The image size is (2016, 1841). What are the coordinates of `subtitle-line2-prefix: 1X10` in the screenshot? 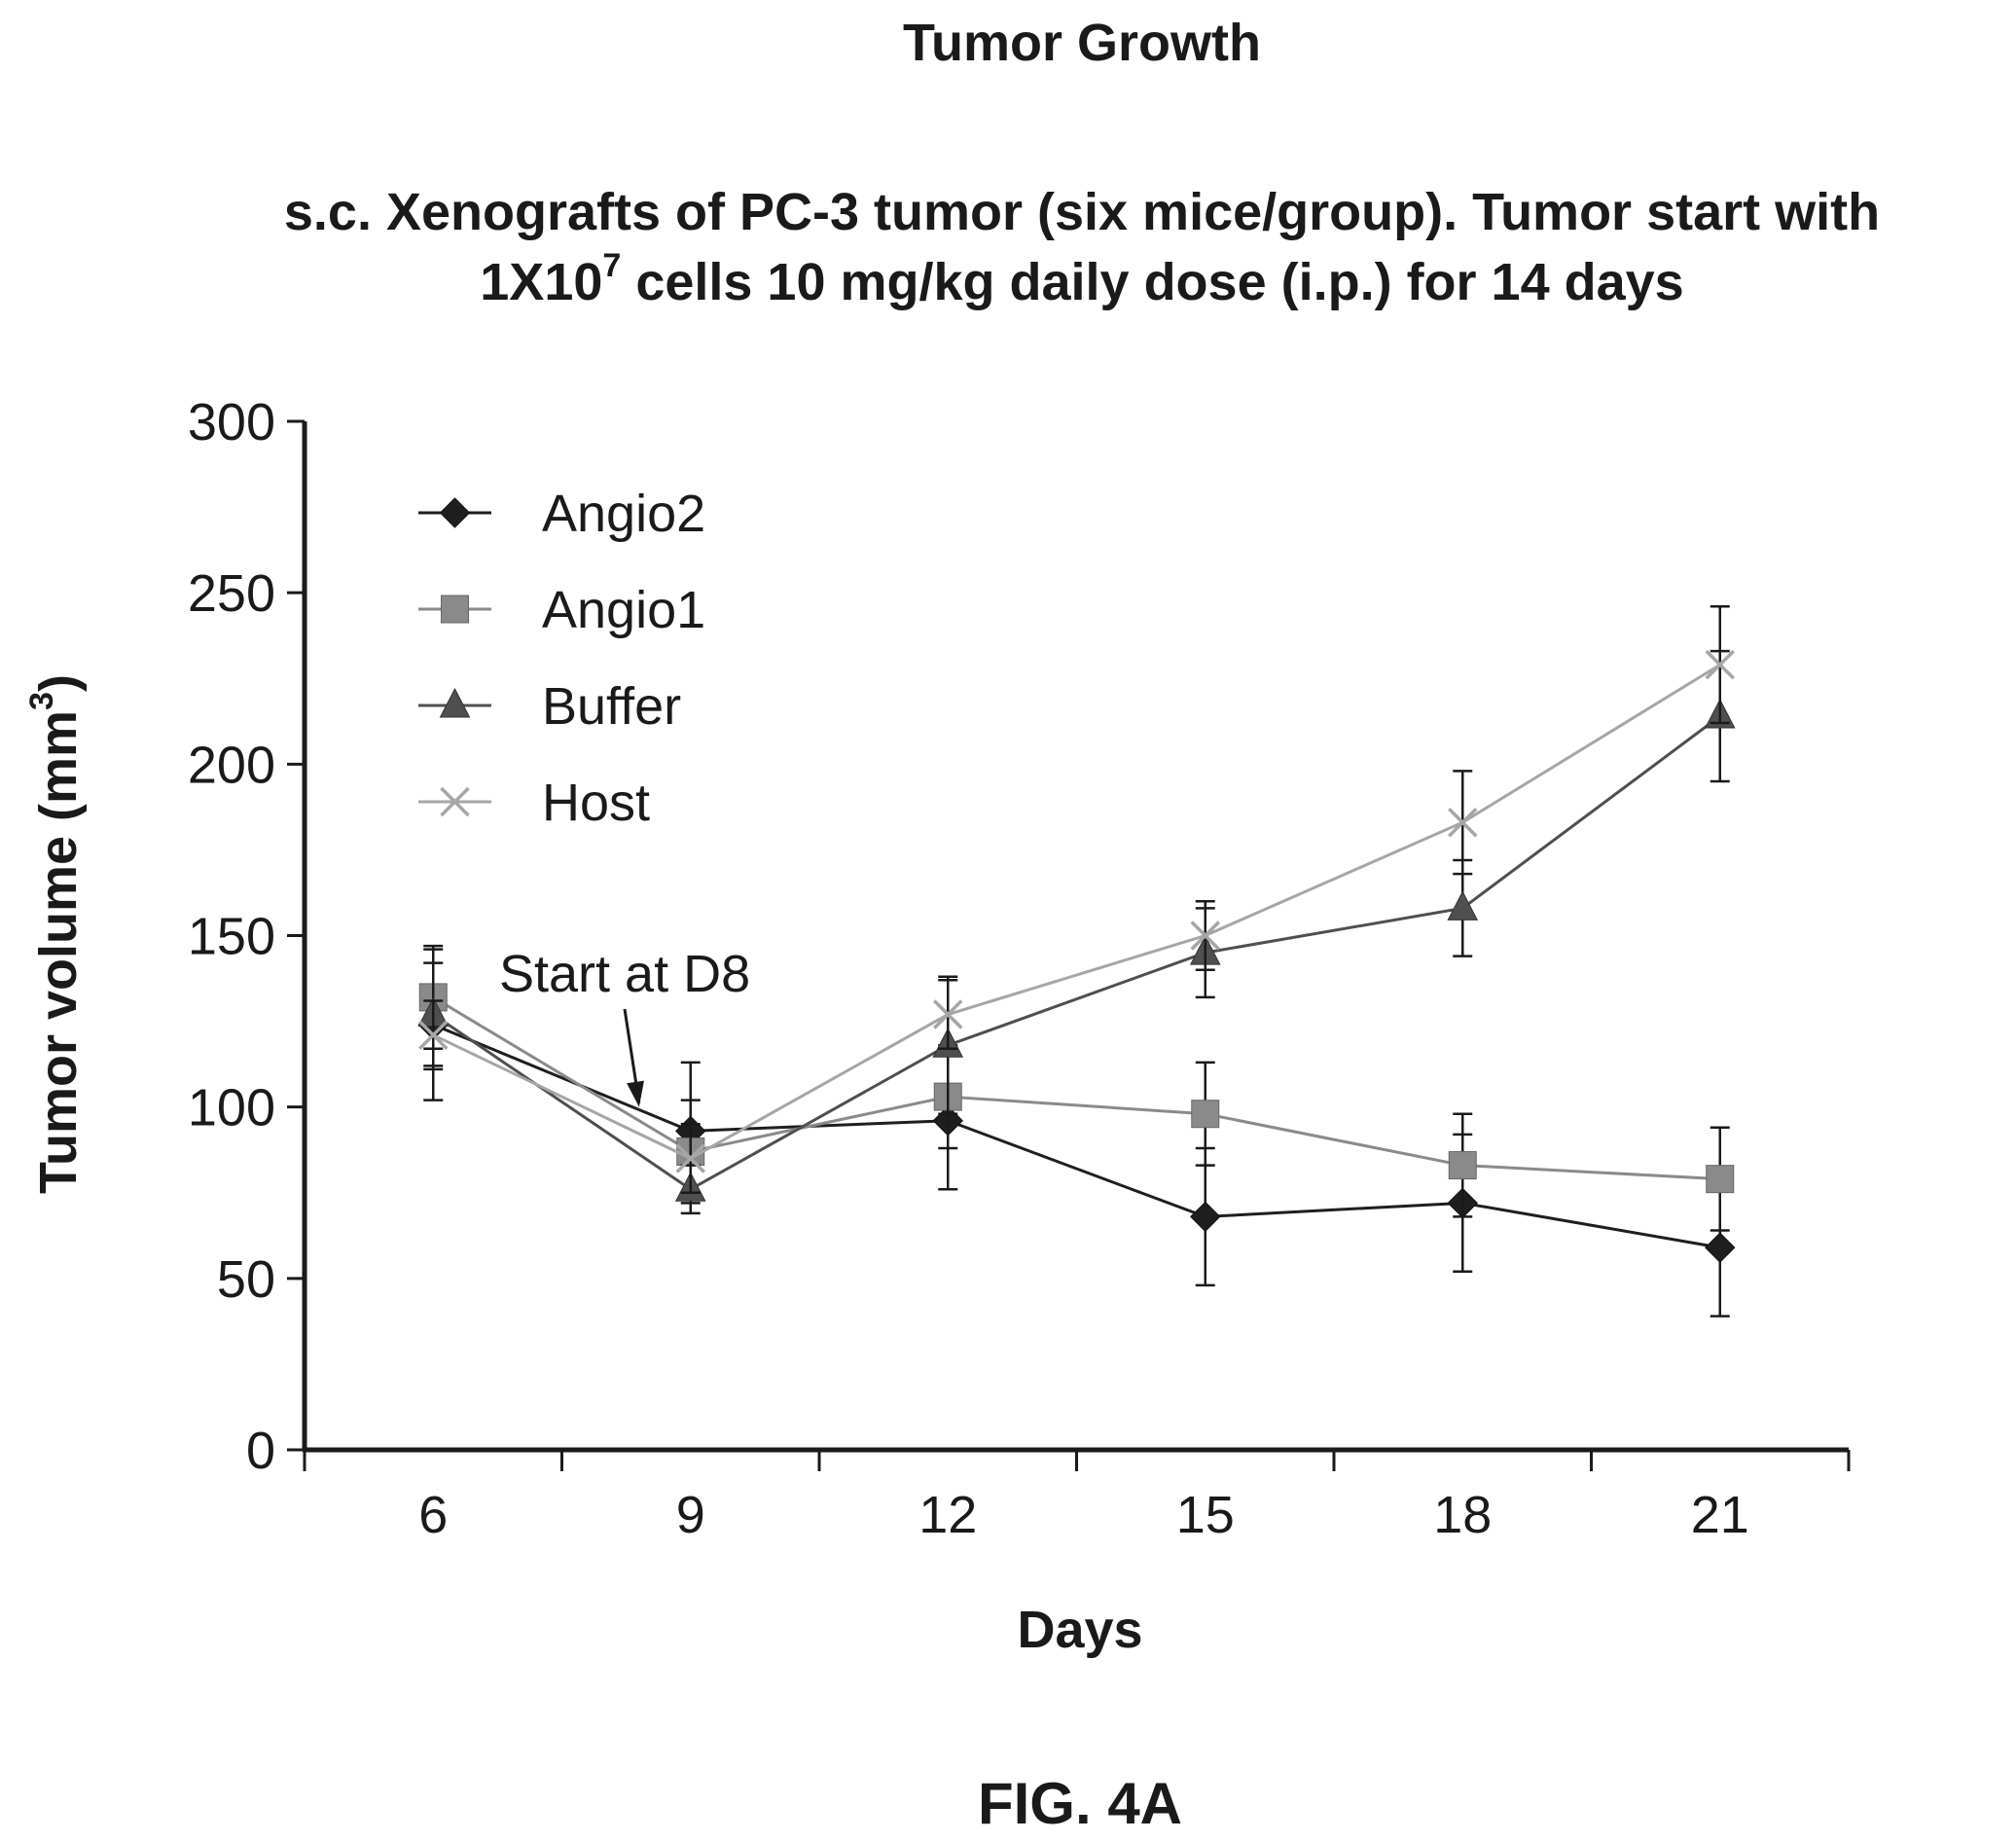 It's located at (541, 282).